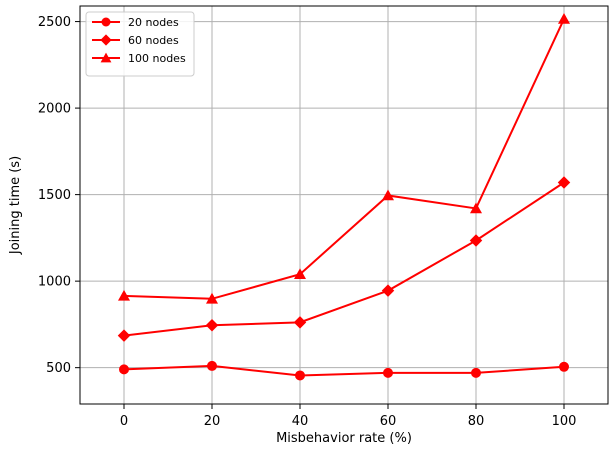  I want to click on y-tick-label: 1000, so click(54, 282).